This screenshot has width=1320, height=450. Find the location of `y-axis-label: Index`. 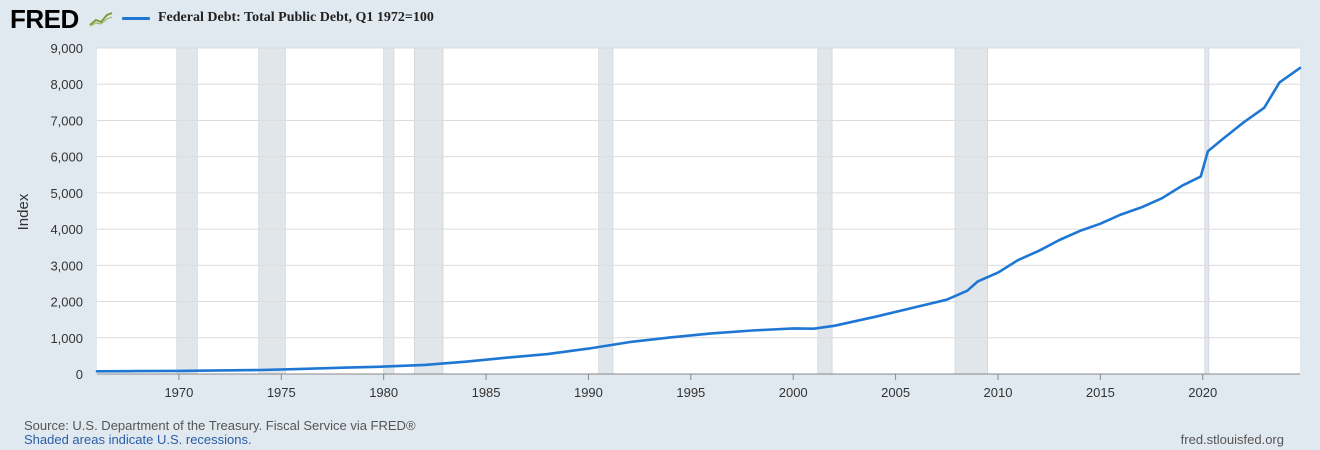

y-axis-label: Index is located at coordinates (23, 211).